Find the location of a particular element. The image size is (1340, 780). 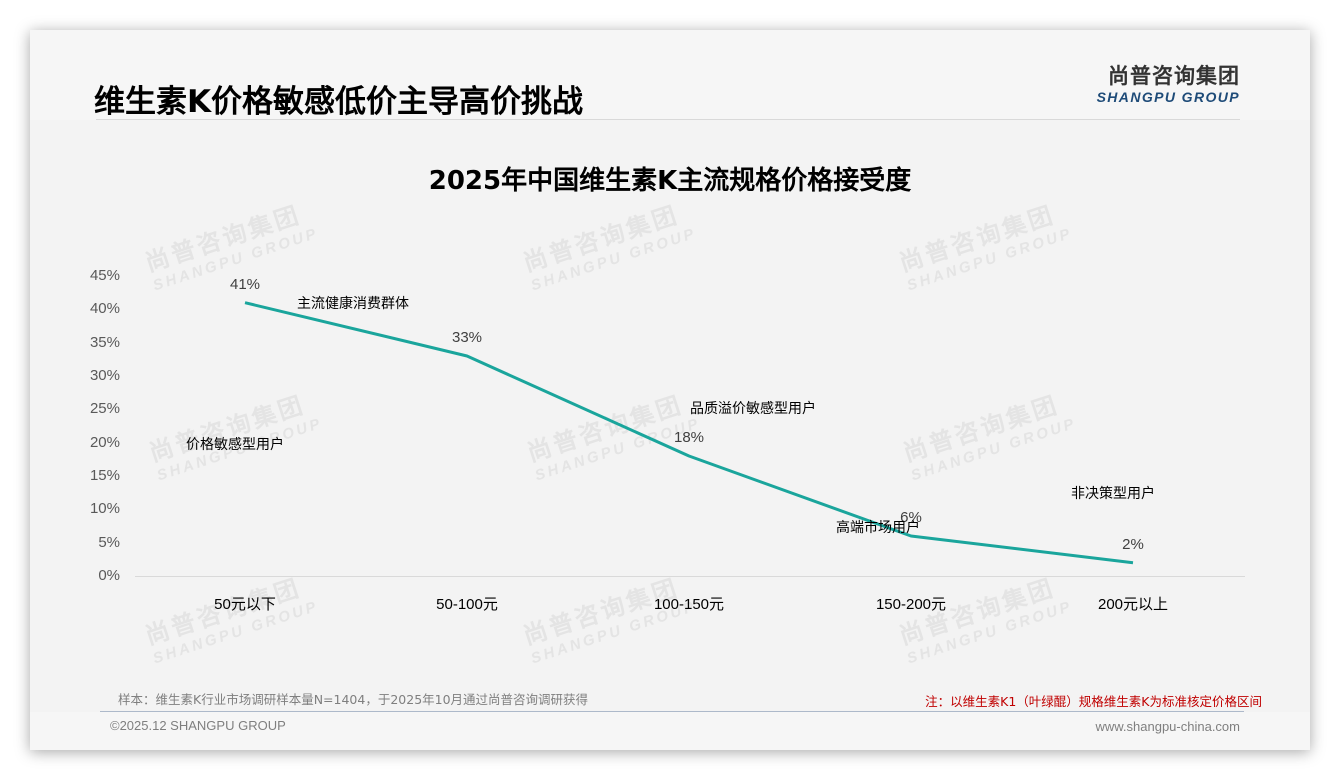

footer-divider is located at coordinates (672, 711).